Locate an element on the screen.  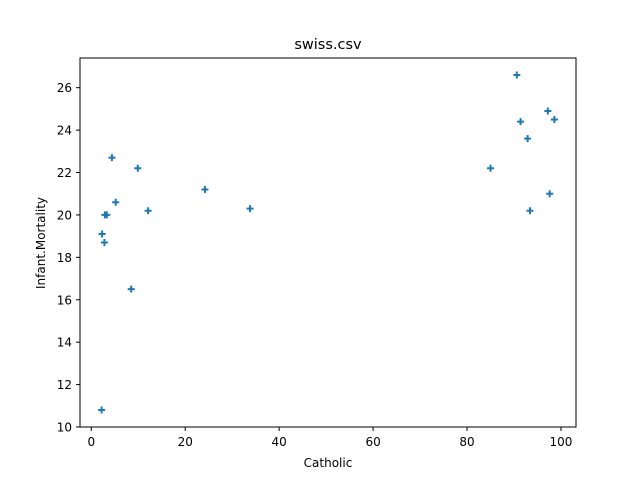
x-tick-label: 40 is located at coordinates (279, 442).